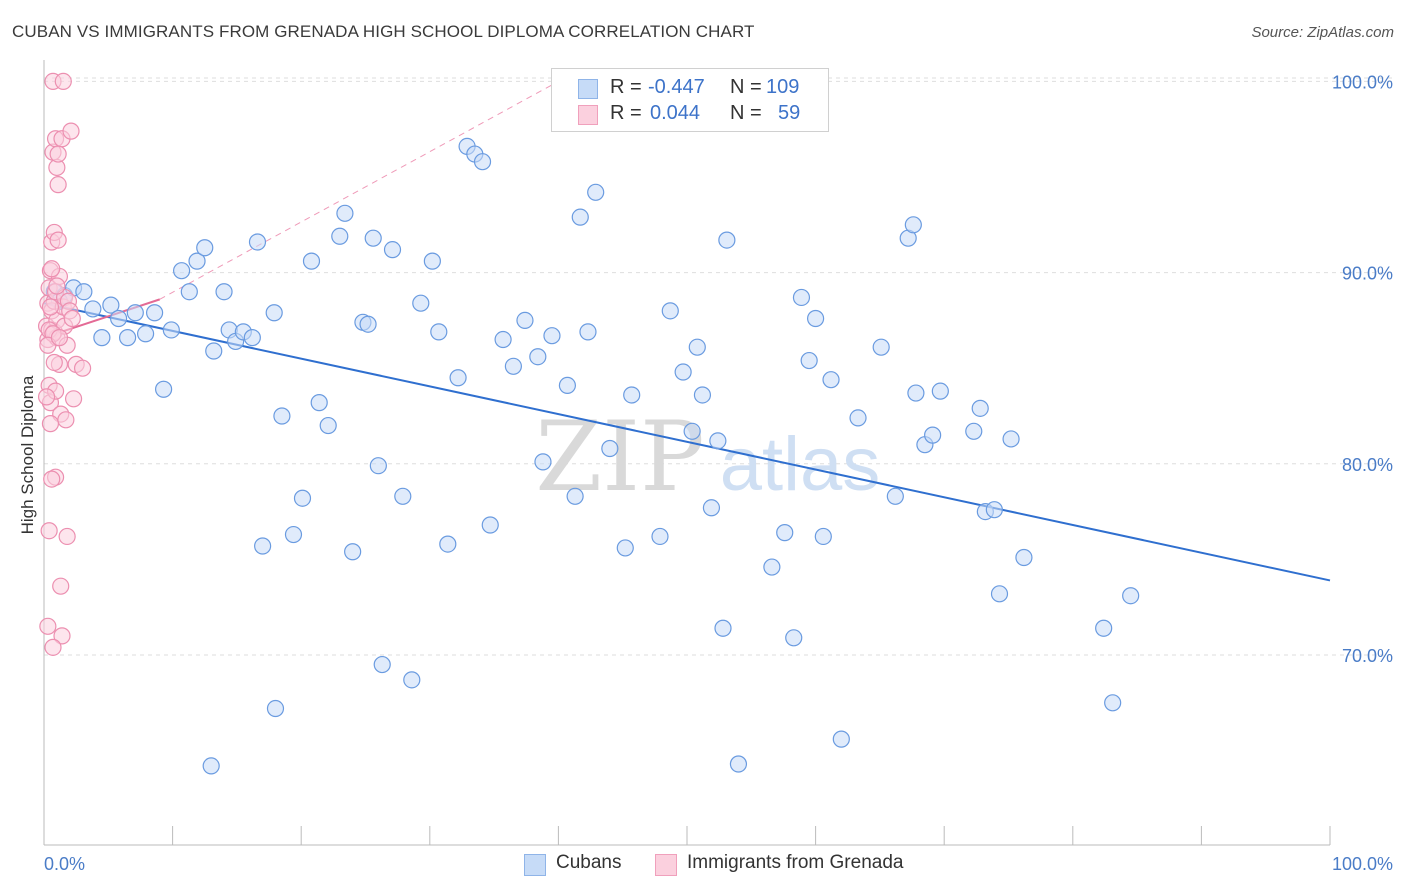 The width and height of the screenshot is (1406, 892). What do you see at coordinates (675, 113) in the screenshot?
I see `legend-r-value: 0.044` at bounding box center [675, 113].